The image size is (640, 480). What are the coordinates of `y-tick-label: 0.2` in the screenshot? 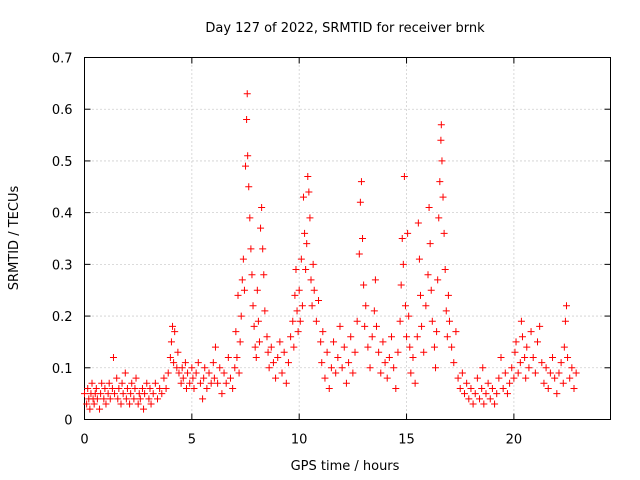 It's located at (62, 317).